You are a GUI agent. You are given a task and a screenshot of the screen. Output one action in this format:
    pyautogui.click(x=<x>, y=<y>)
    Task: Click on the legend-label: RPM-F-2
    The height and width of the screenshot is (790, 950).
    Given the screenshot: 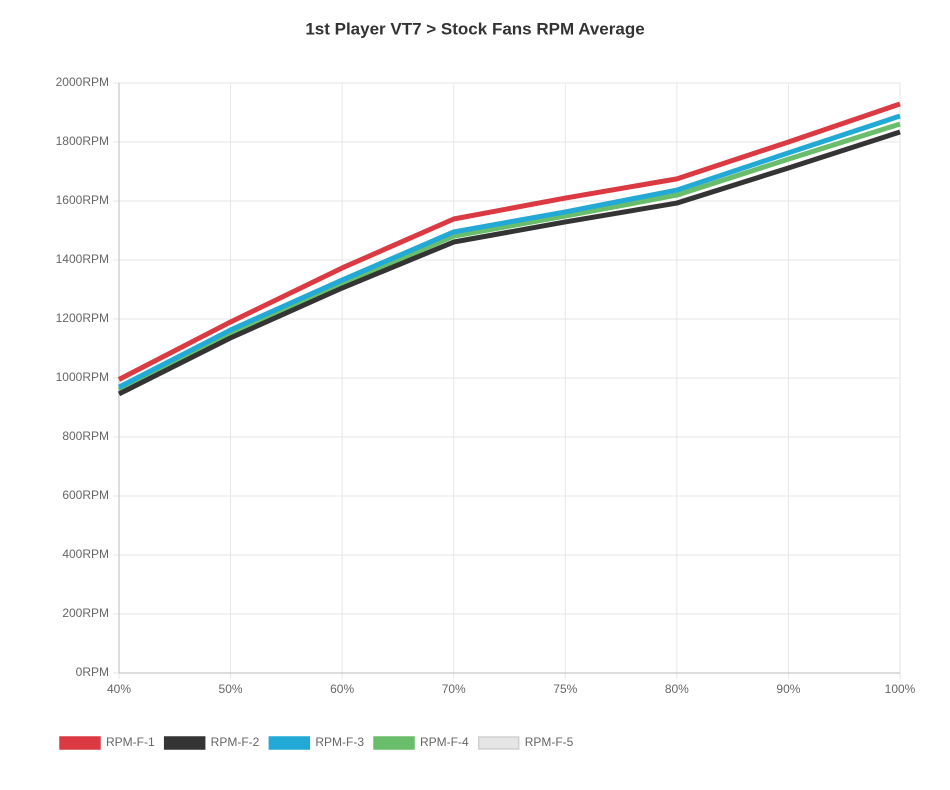 What is the action you would take?
    pyautogui.click(x=235, y=742)
    